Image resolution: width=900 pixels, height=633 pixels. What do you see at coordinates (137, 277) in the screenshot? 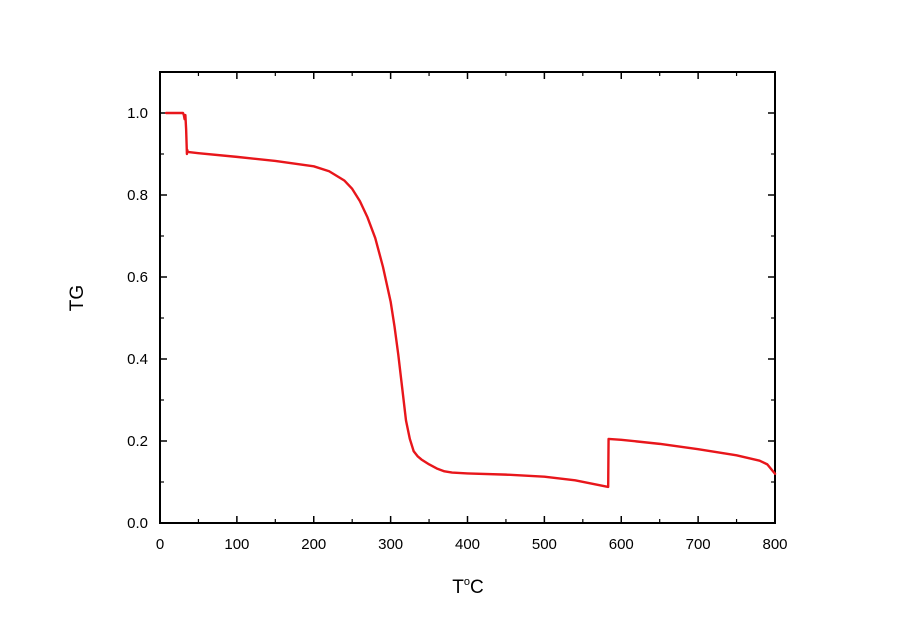
I see `y-tick-label: 0.6` at bounding box center [137, 277].